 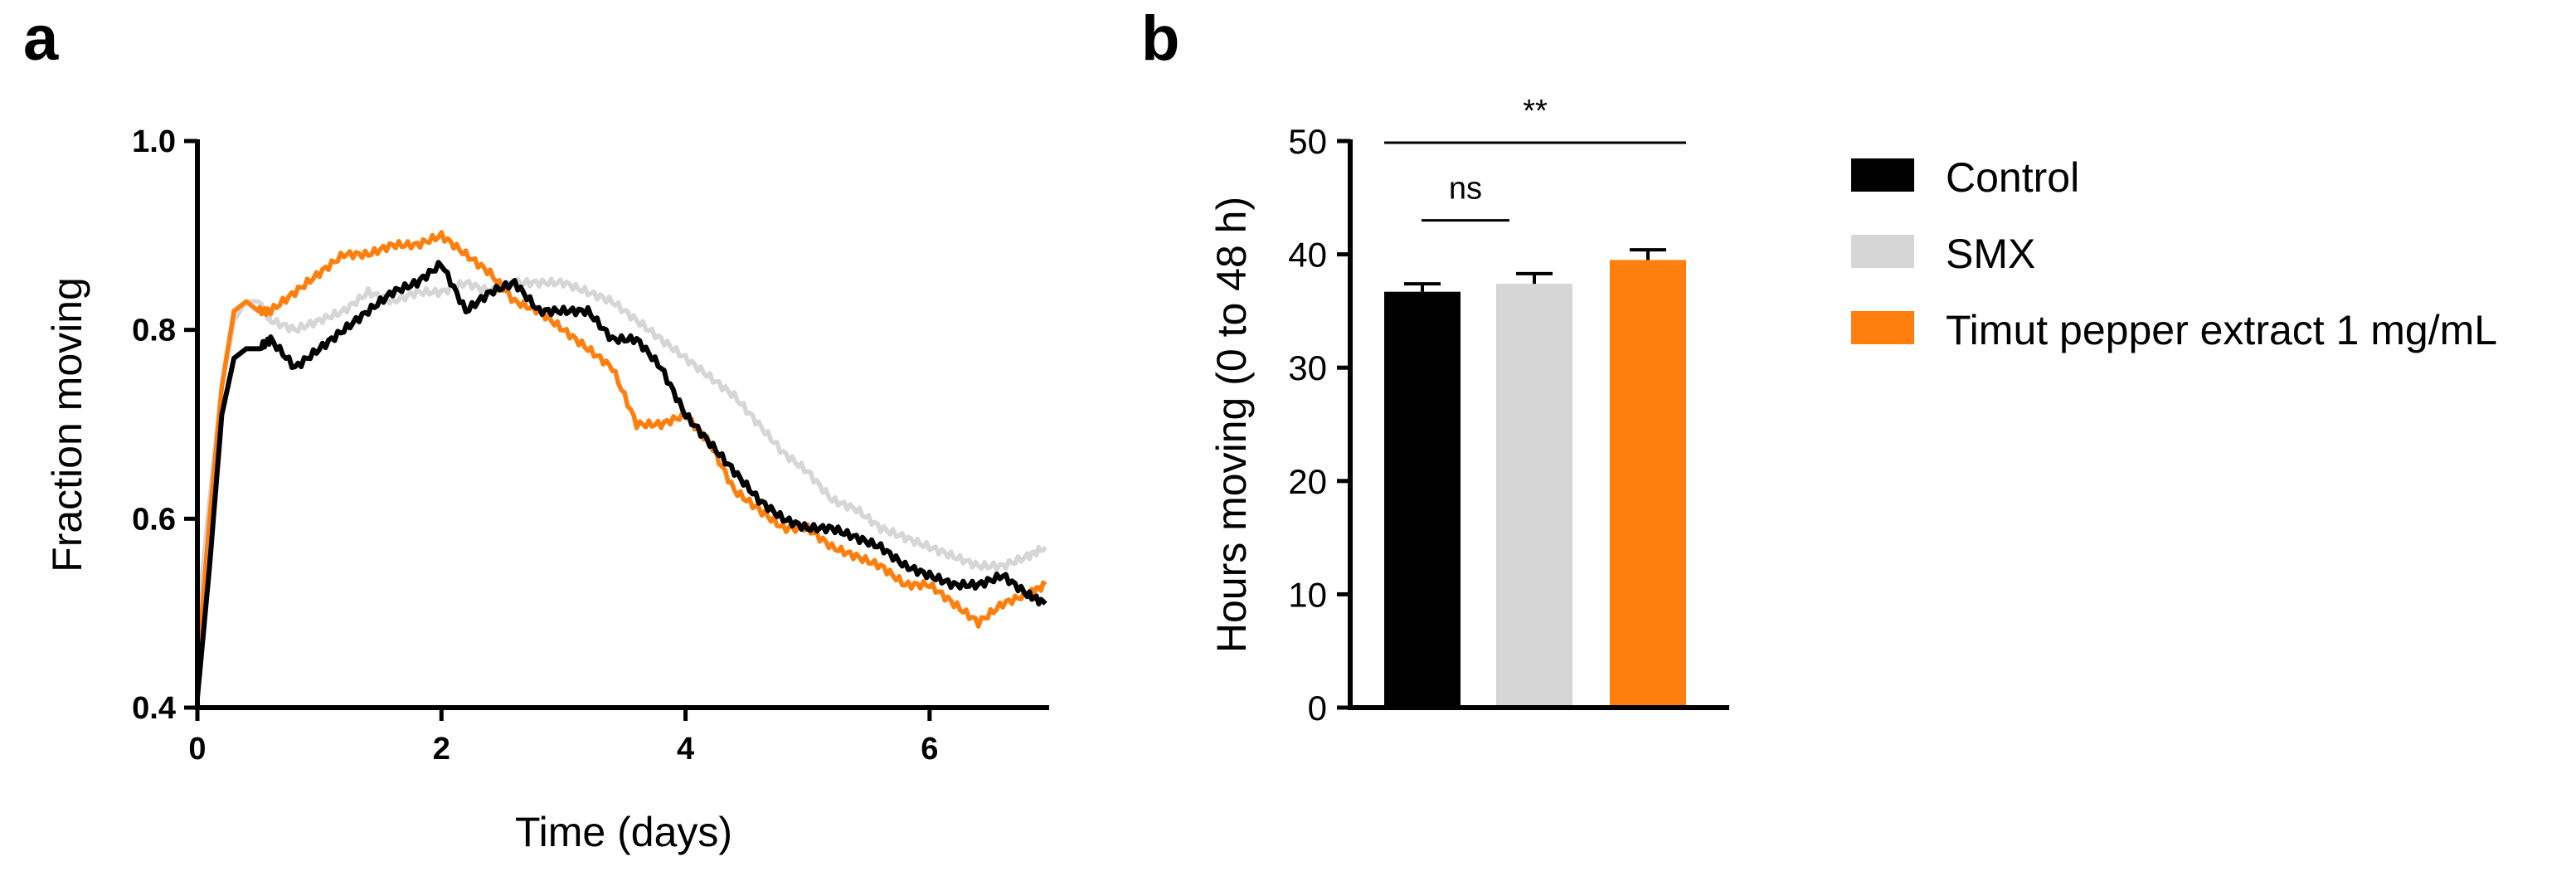 I want to click on significance-label: **, so click(x=1535, y=111).